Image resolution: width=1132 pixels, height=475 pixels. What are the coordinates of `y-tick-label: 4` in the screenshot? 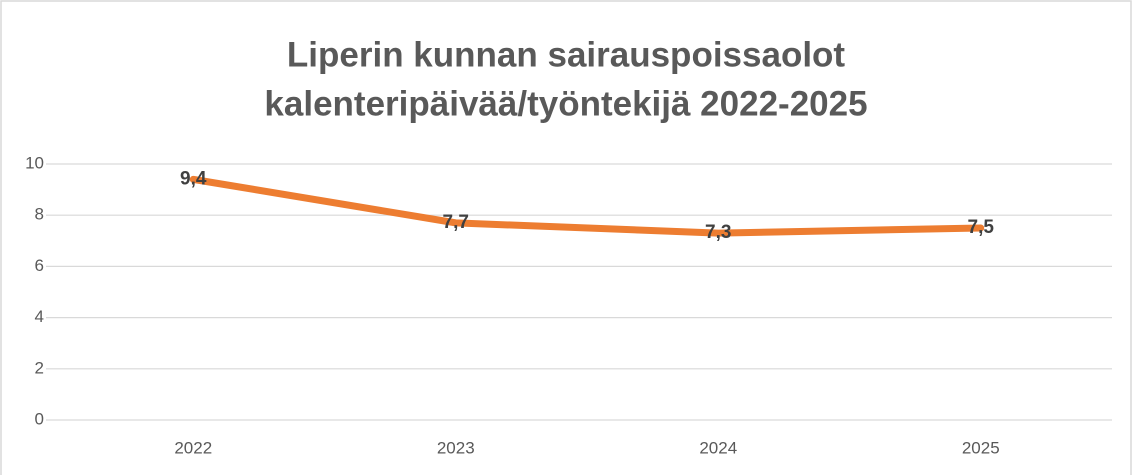 It's located at (39, 316).